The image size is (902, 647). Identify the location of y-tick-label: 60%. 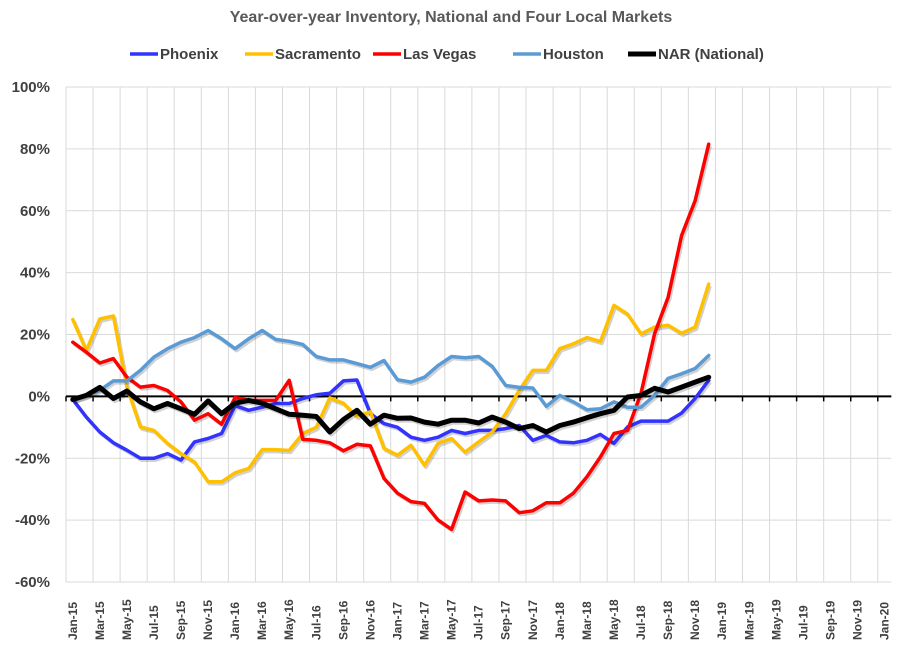
(35, 211).